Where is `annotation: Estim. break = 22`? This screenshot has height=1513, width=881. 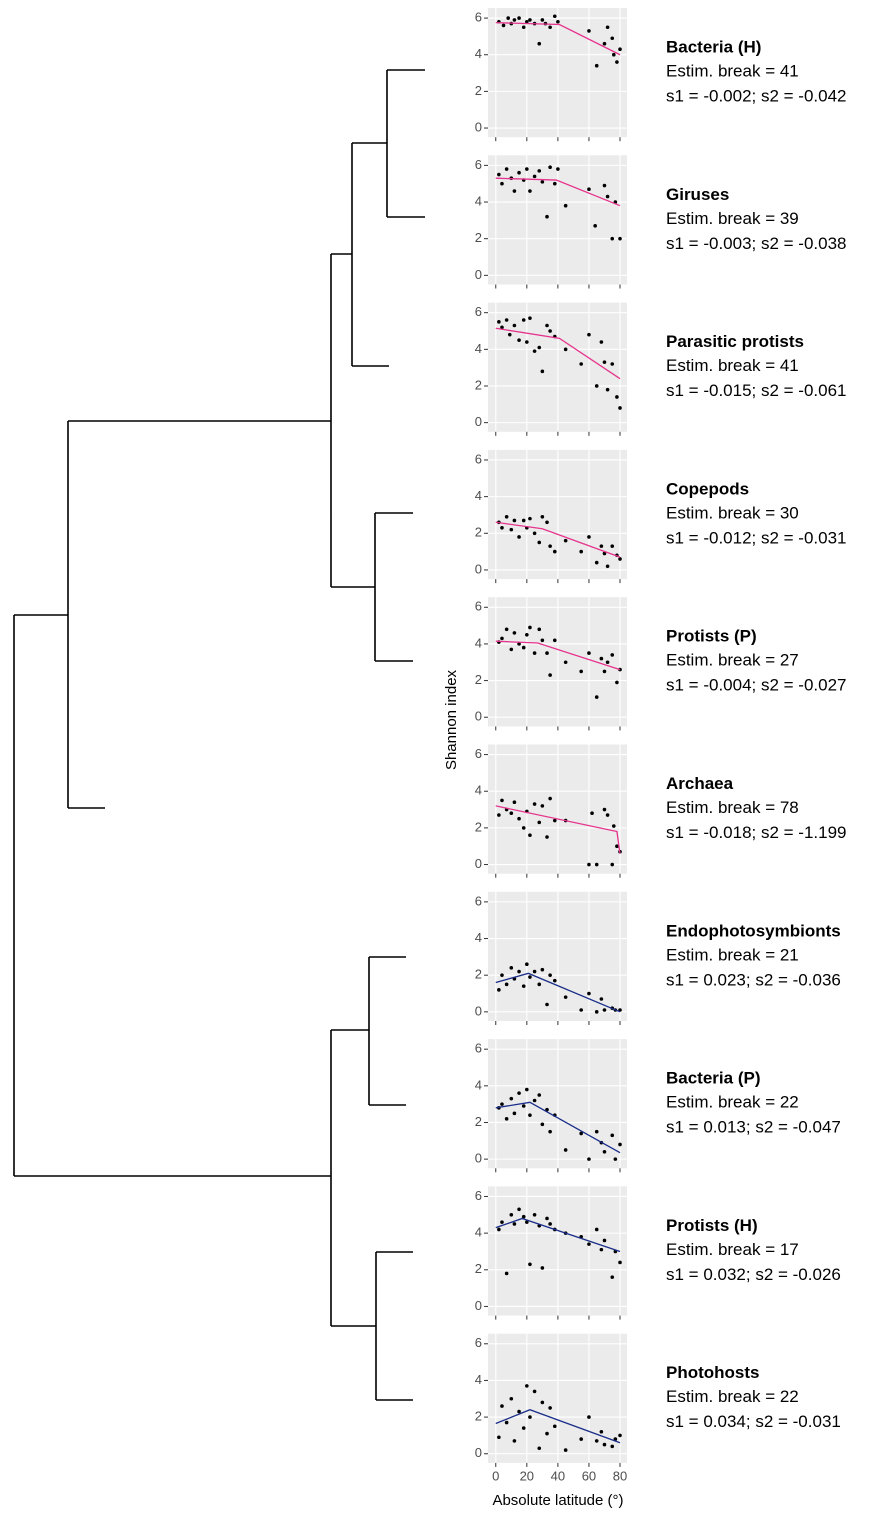
annotation: Estim. break = 22 is located at coordinates (732, 1102).